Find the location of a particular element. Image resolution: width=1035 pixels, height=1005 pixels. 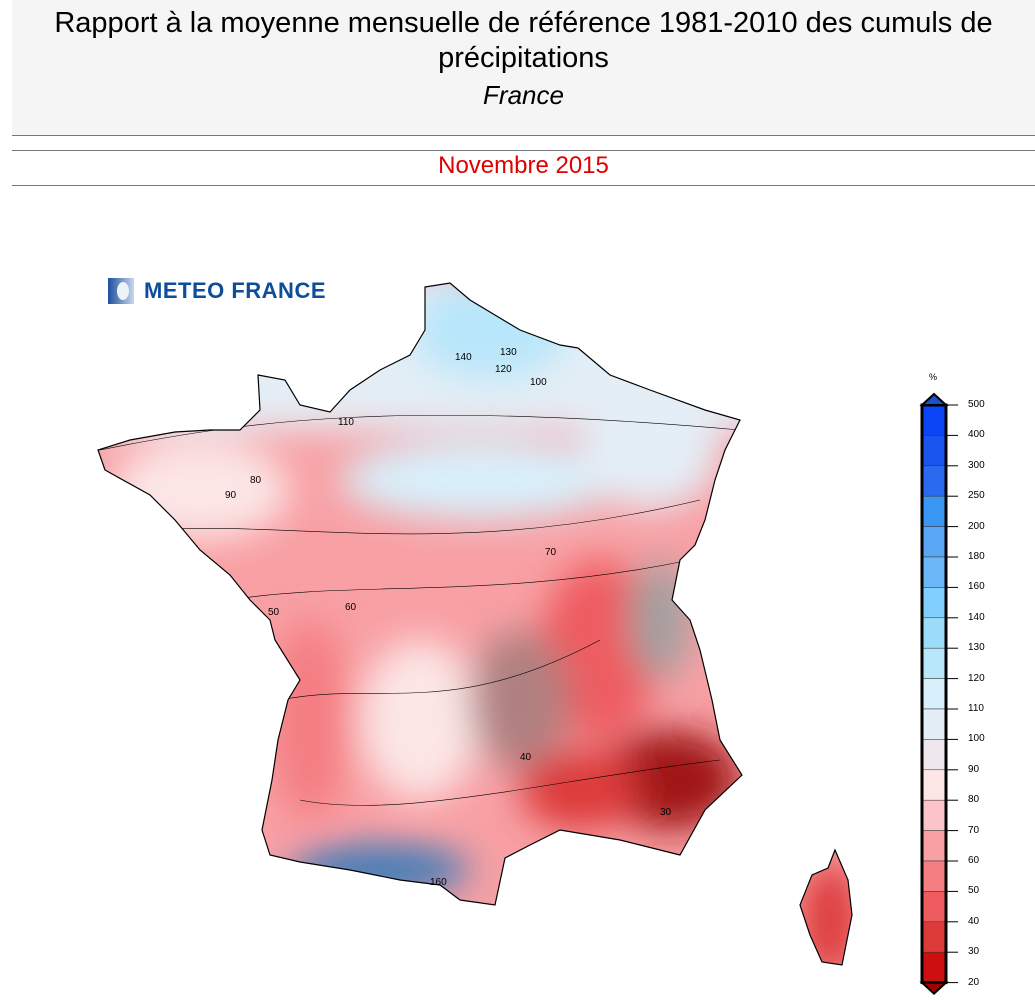

legend-top-arrow is located at coordinates (934, 399).